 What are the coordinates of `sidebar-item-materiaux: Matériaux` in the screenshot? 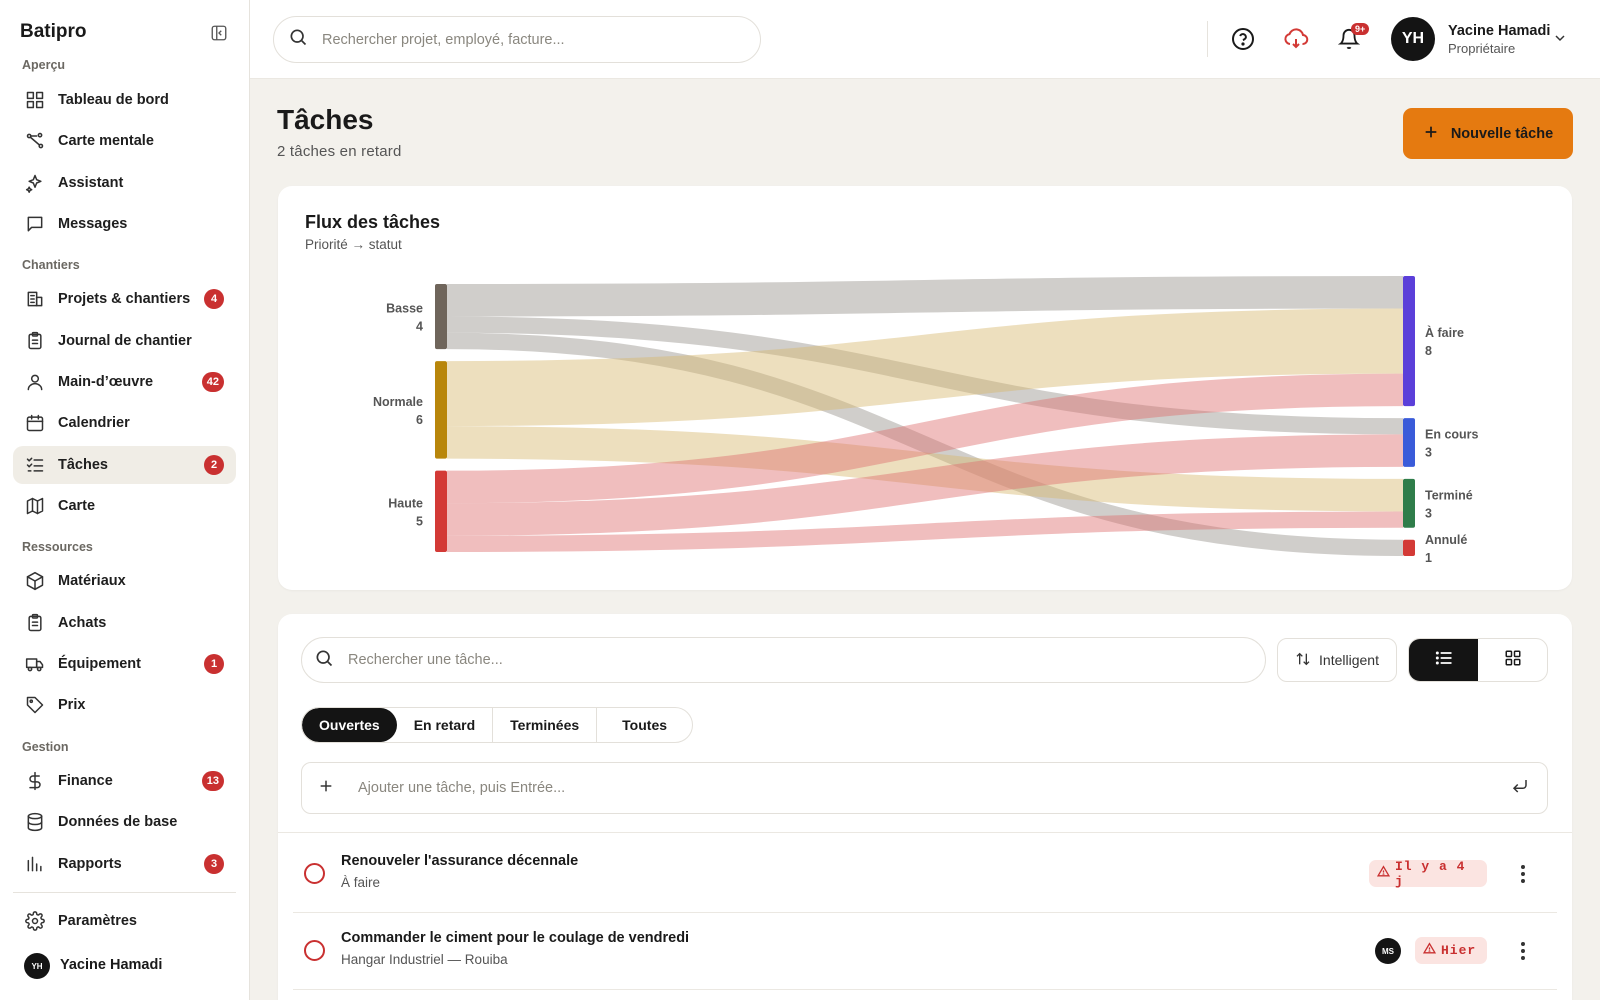 It's located at (124, 581).